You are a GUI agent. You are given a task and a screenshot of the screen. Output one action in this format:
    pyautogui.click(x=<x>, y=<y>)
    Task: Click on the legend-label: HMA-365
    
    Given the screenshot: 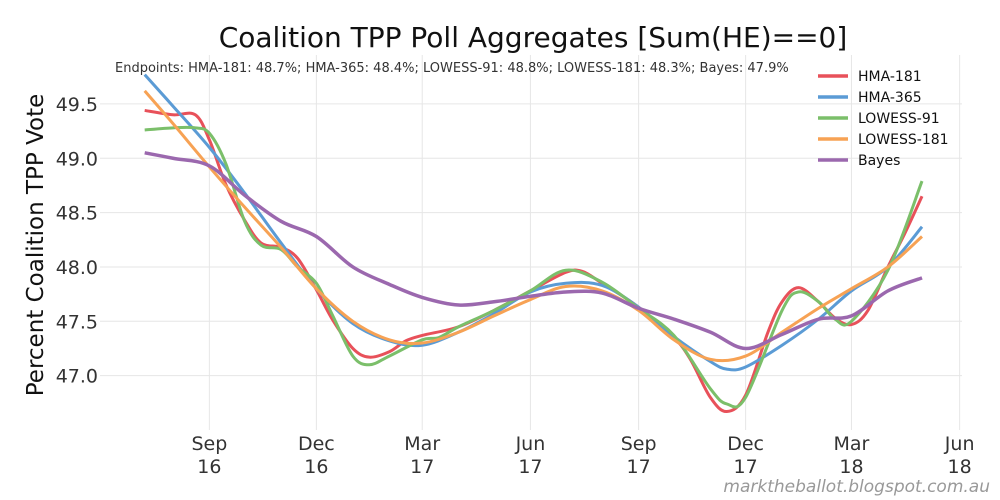 What is the action you would take?
    pyautogui.click(x=890, y=98)
    